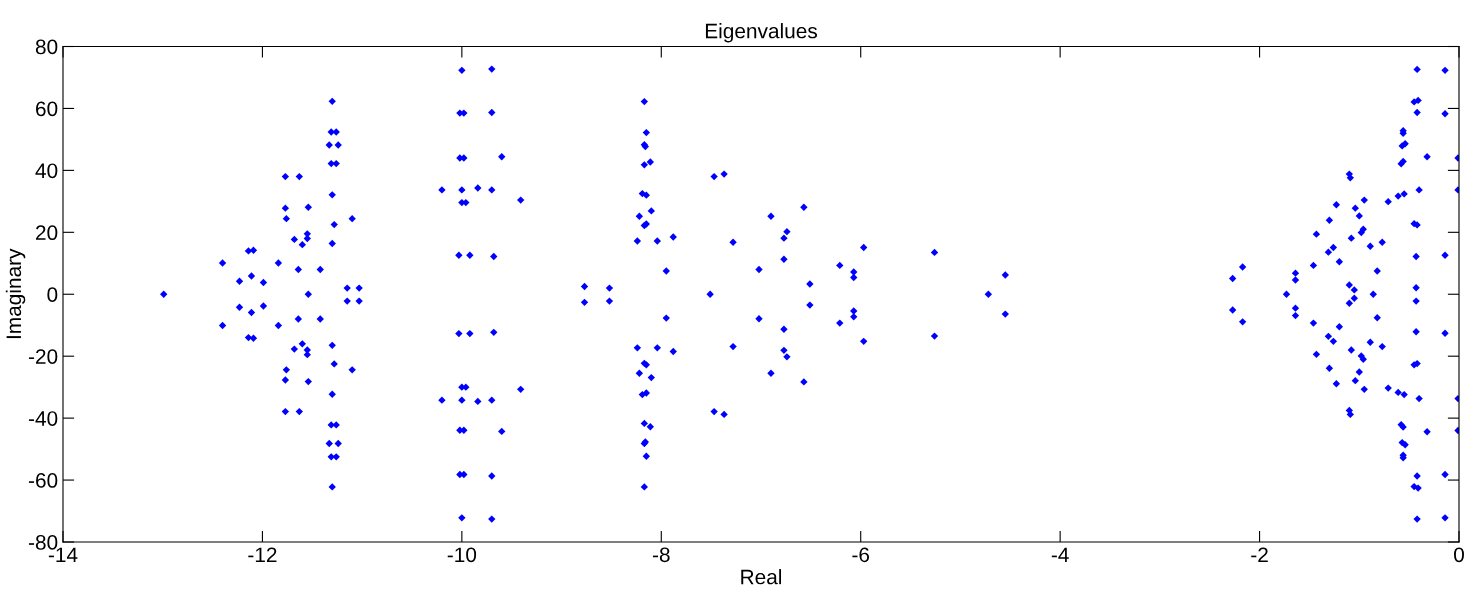 Image resolution: width=1474 pixels, height=604 pixels. I want to click on y-tick-label: -20, so click(43, 356).